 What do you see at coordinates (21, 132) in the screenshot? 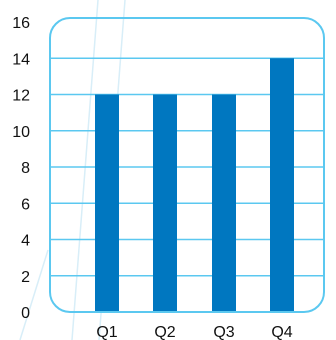
I see `y-tick-label: 10` at bounding box center [21, 132].